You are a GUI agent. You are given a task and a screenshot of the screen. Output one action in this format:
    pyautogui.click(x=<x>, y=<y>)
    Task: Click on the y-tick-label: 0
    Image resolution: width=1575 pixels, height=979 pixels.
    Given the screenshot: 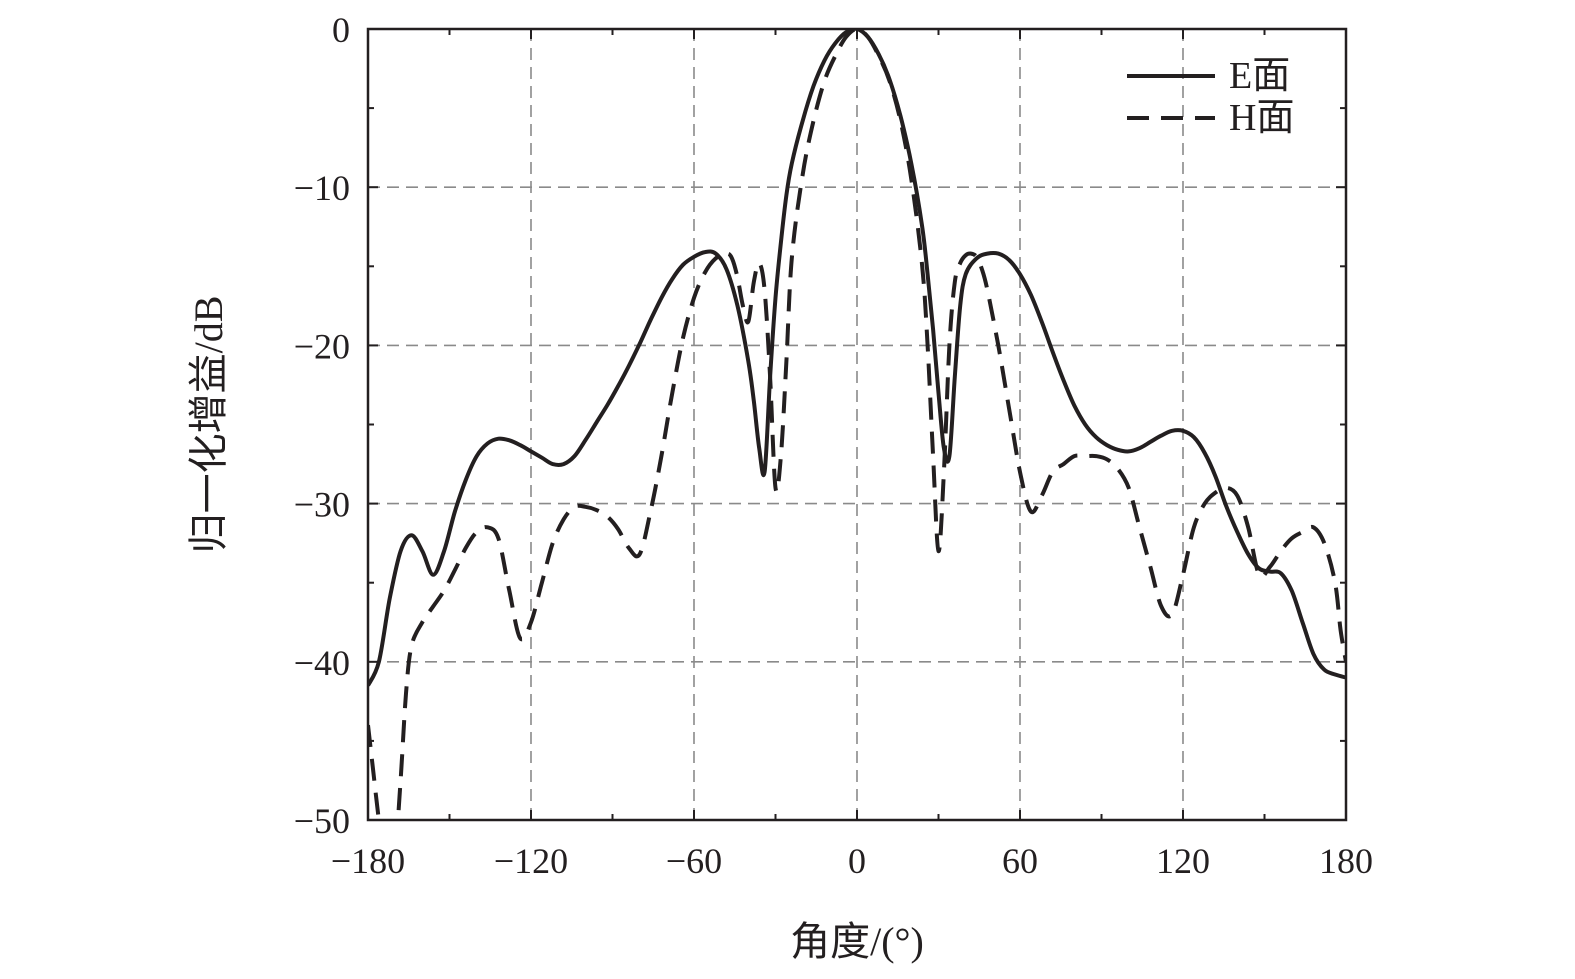 What is the action you would take?
    pyautogui.click(x=341, y=30)
    